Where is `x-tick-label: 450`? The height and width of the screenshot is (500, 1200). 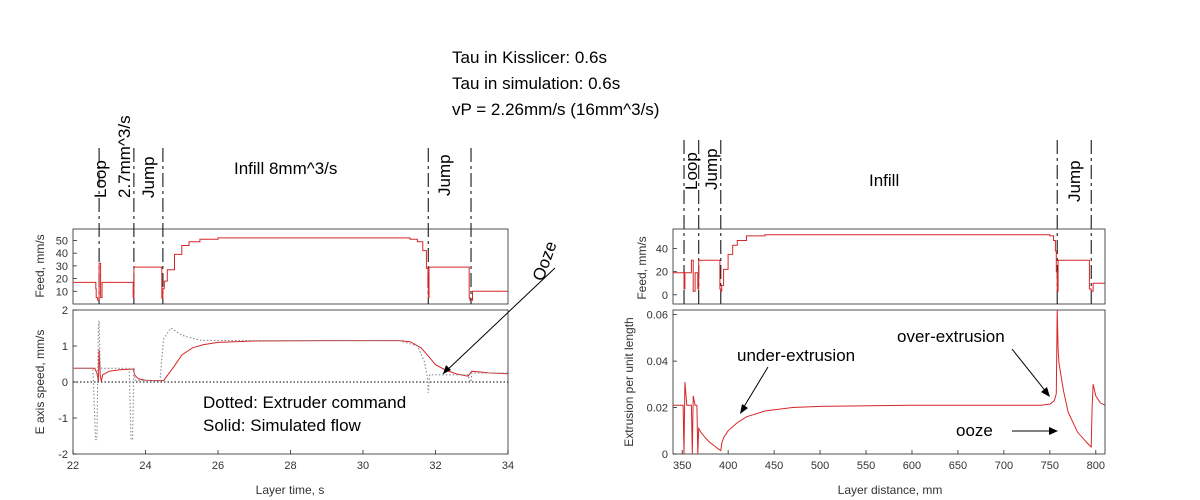
x-tick-label: 450 is located at coordinates (774, 466).